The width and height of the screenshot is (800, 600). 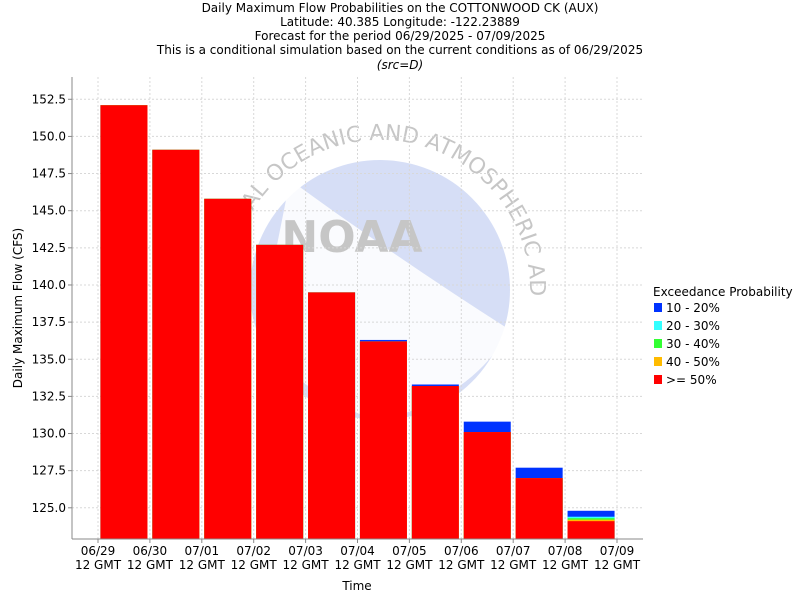 What do you see at coordinates (513, 551) in the screenshot?
I see `x-tick-label-date: 07/07` at bounding box center [513, 551].